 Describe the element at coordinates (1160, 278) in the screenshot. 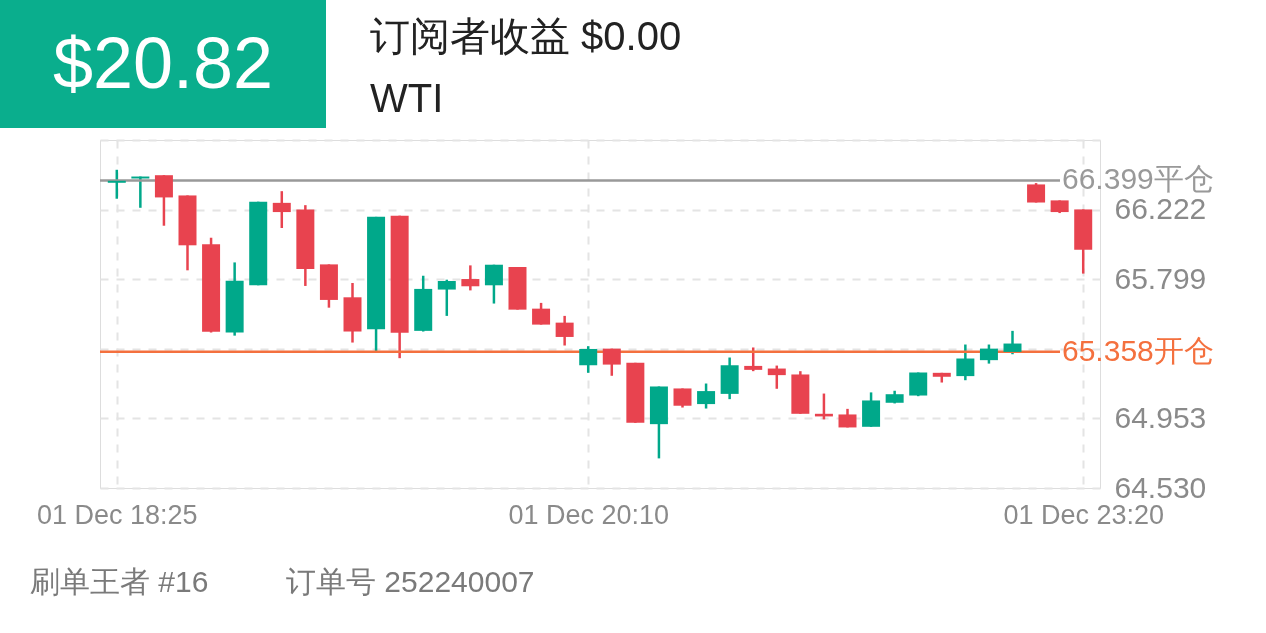

I see `y-tick-label: 65.799` at that location.